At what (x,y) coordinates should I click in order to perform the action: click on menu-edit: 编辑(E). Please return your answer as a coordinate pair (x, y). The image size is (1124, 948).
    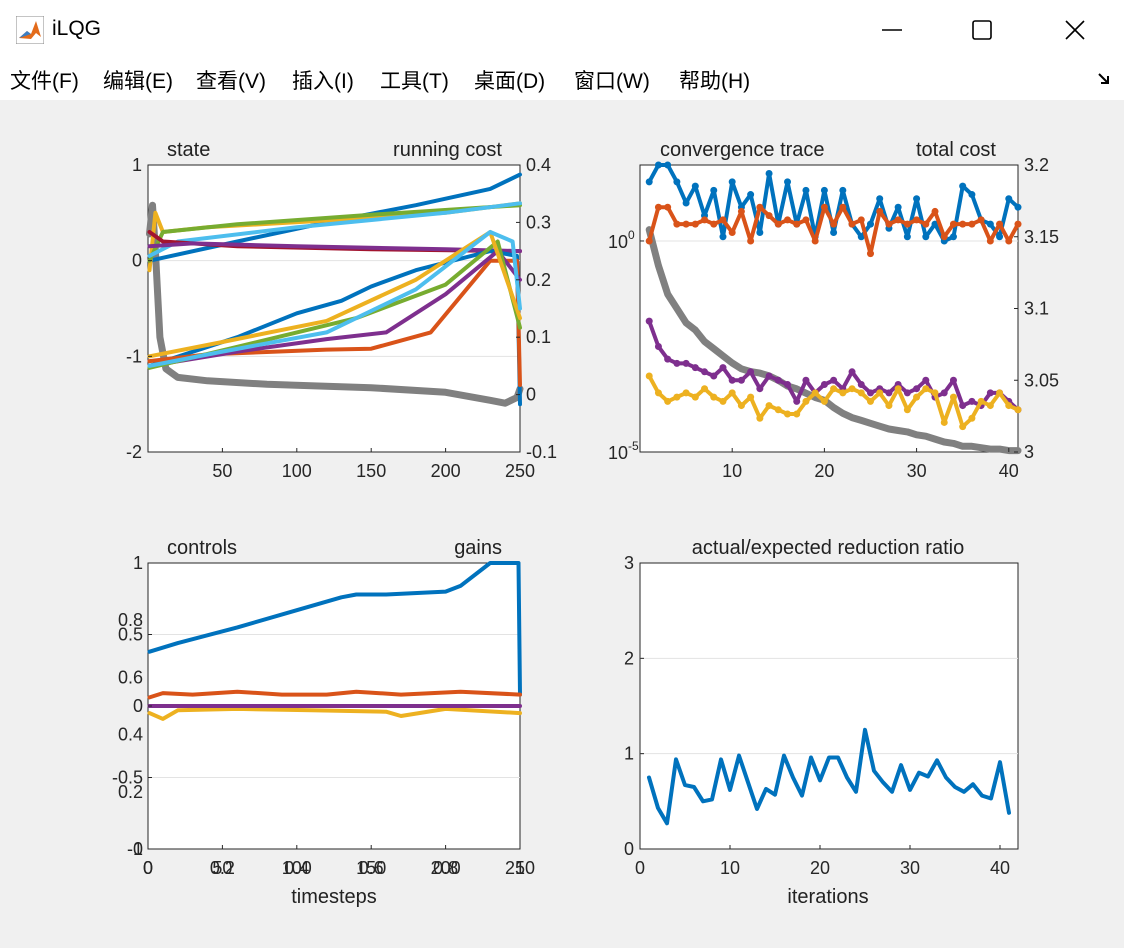
    Looking at the image, I should click on (138, 81).